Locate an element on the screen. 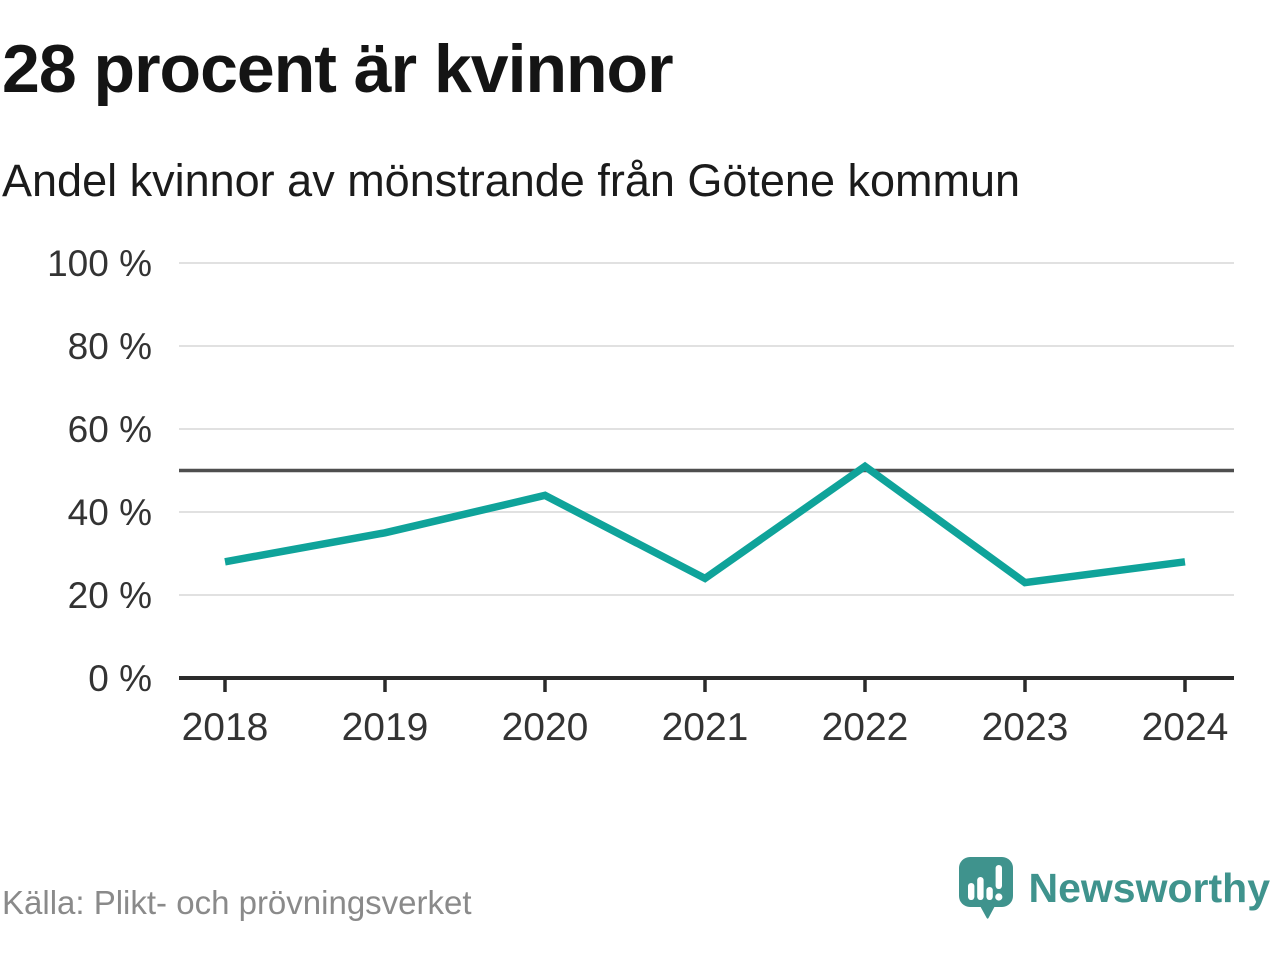 The width and height of the screenshot is (1280, 960). newsworthy-logo: Newsworthy is located at coordinates (1114, 888).